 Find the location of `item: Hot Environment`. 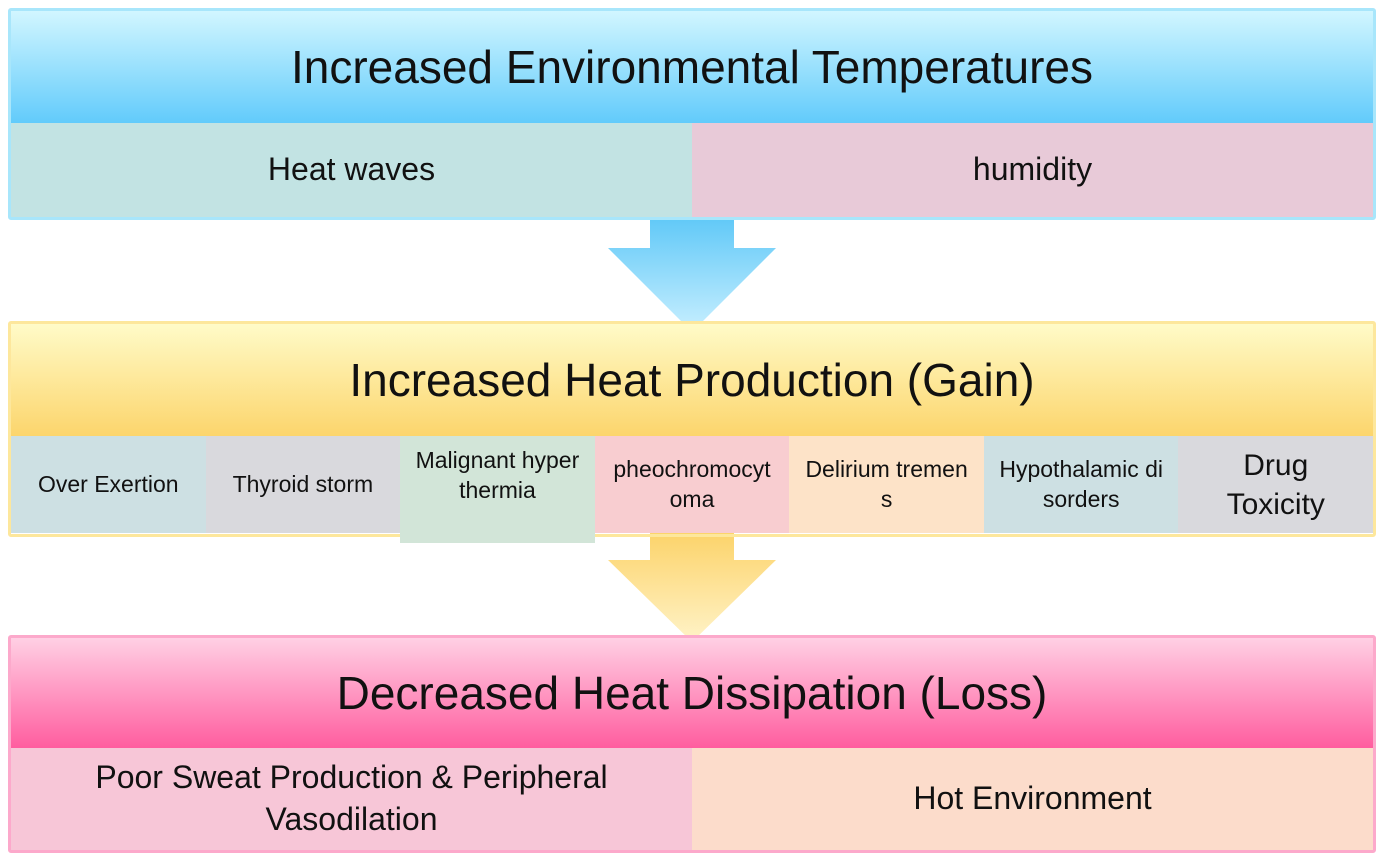

item: Hot Environment is located at coordinates (1032, 799).